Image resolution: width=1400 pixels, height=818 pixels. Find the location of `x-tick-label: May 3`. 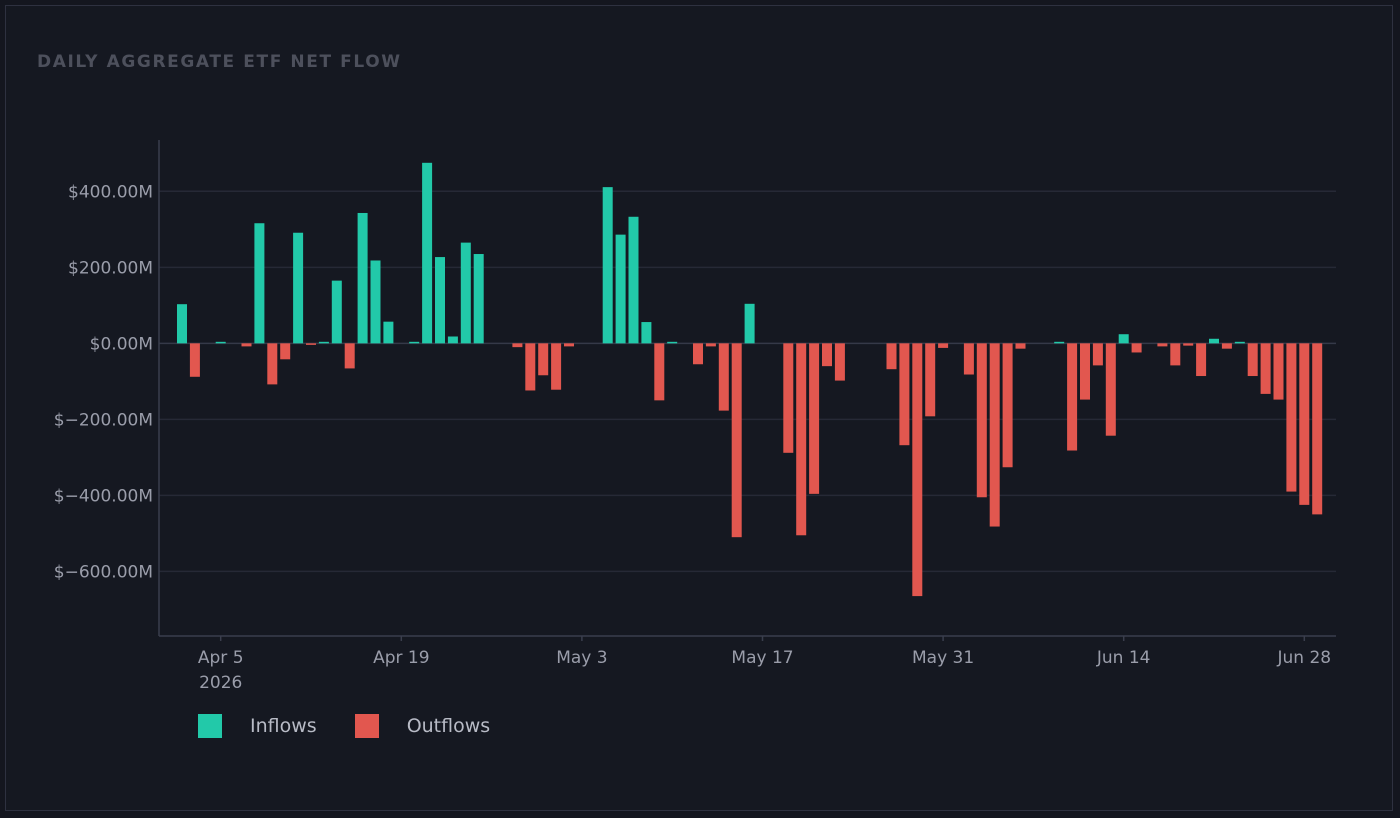

x-tick-label: May 3 is located at coordinates (581, 658).